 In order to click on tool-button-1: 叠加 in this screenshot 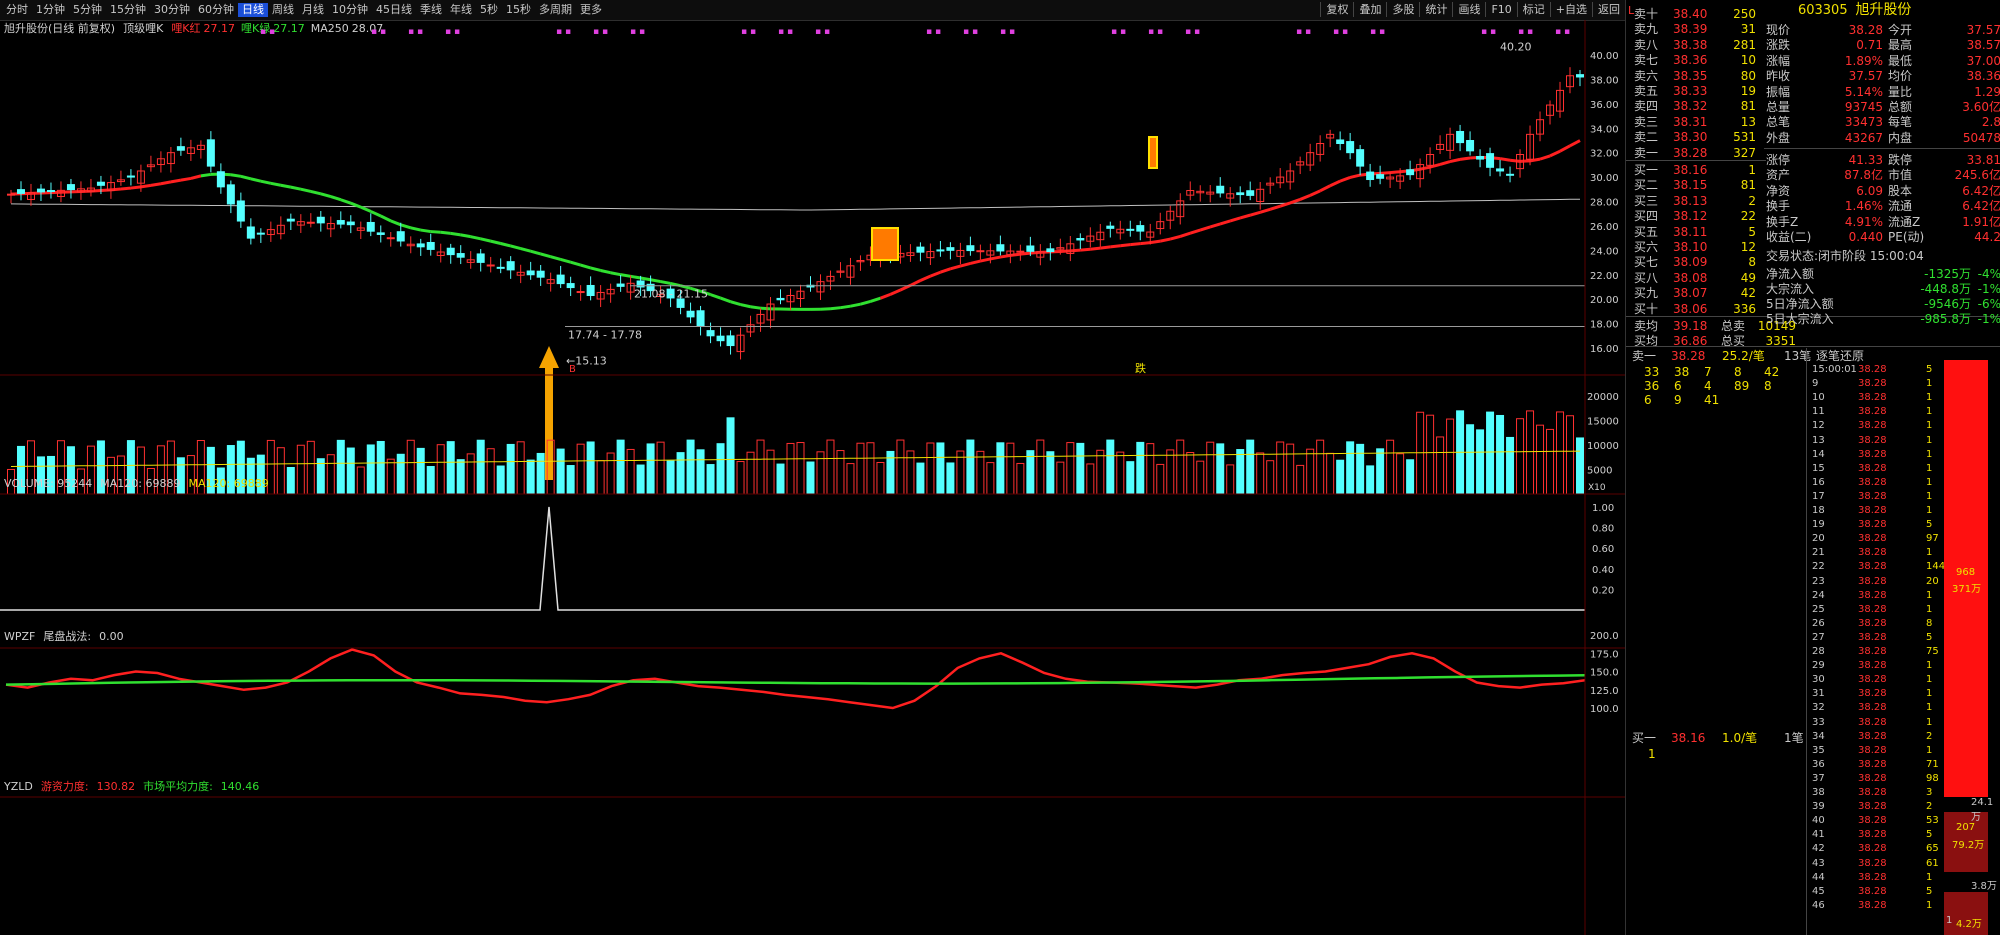, I will do `click(1369, 9)`.